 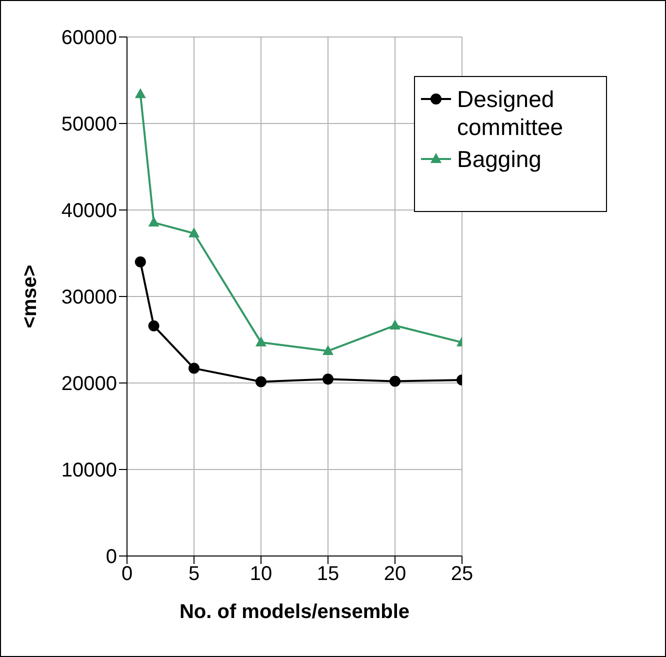 What do you see at coordinates (462, 574) in the screenshot?
I see `x-tick-label: 25` at bounding box center [462, 574].